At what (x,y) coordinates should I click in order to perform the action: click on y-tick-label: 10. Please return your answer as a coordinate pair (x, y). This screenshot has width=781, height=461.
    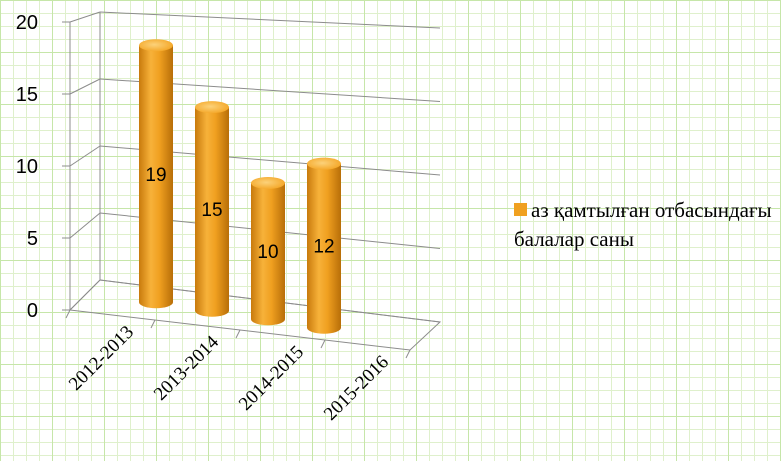
    Looking at the image, I should click on (27, 167).